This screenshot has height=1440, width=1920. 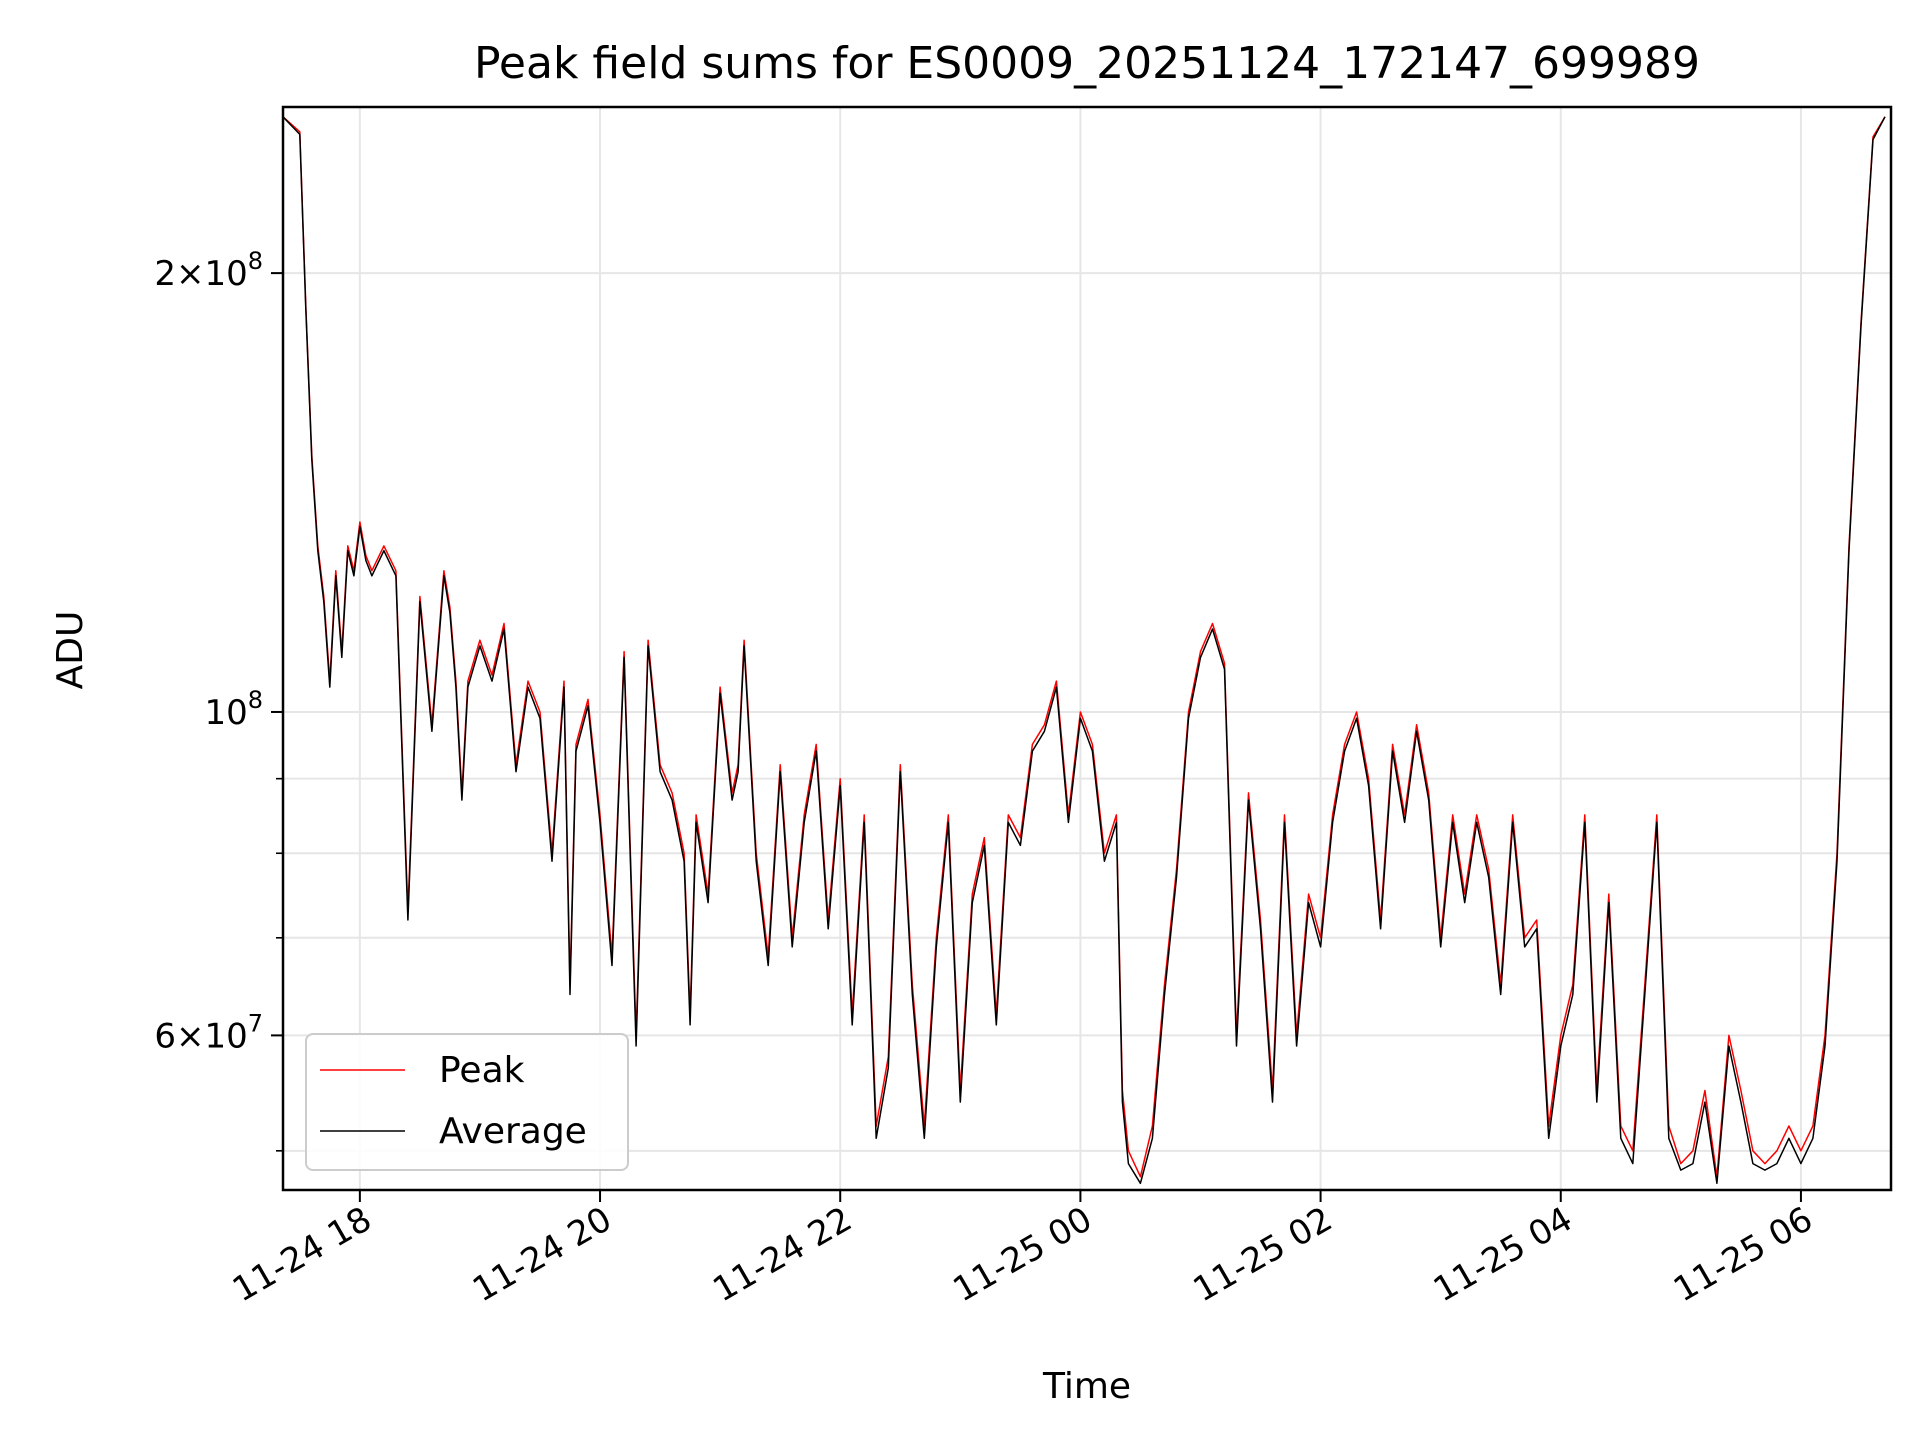 I want to click on y-tick-label: 2×10⁸, so click(x=208, y=270).